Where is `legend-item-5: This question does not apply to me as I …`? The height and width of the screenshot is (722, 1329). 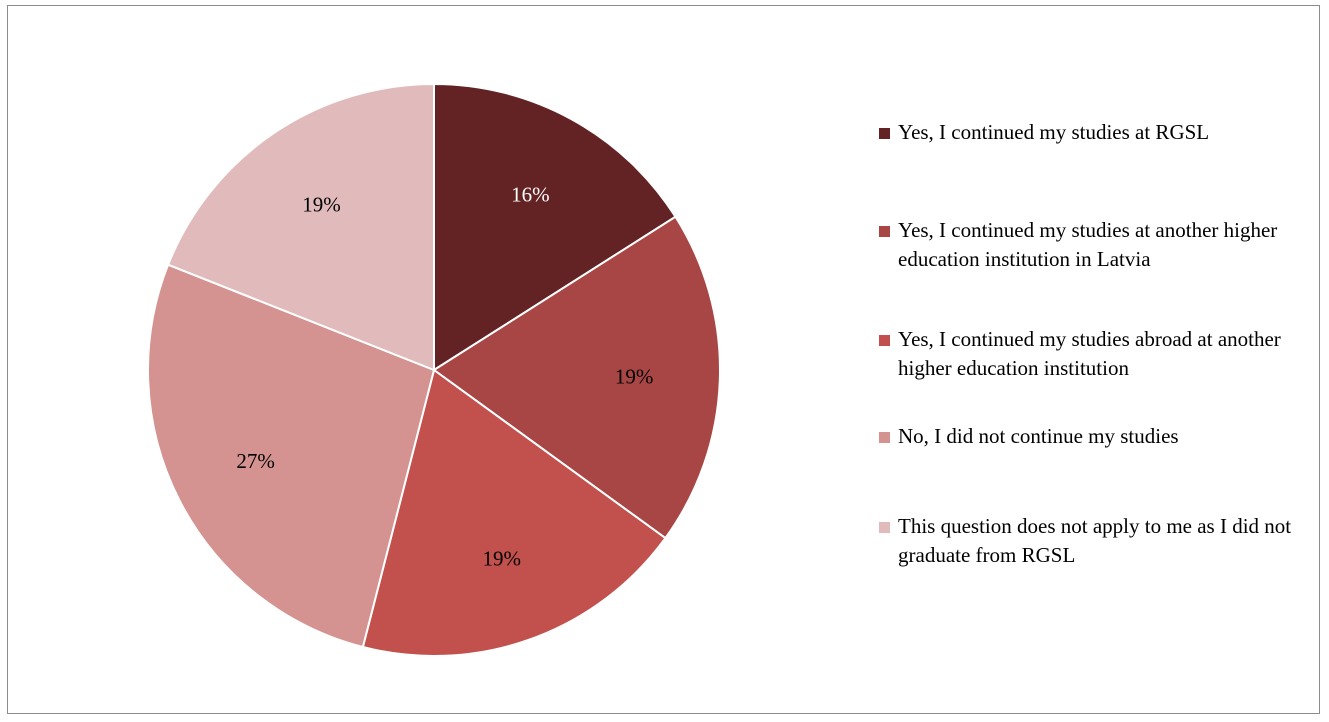 legend-item-5: This question does not apply to me as I … is located at coordinates (1096, 541).